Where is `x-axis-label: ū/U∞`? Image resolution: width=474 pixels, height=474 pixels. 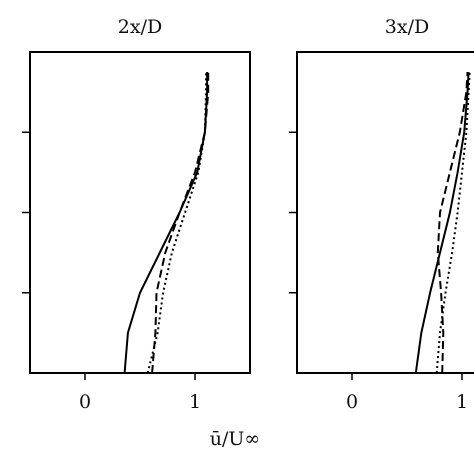 x-axis-label: ū/U∞ is located at coordinates (235, 439).